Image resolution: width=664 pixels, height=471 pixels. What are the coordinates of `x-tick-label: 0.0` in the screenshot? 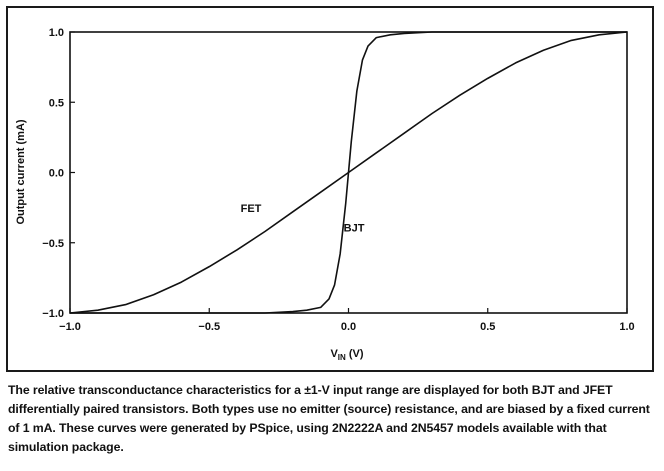 It's located at (348, 327).